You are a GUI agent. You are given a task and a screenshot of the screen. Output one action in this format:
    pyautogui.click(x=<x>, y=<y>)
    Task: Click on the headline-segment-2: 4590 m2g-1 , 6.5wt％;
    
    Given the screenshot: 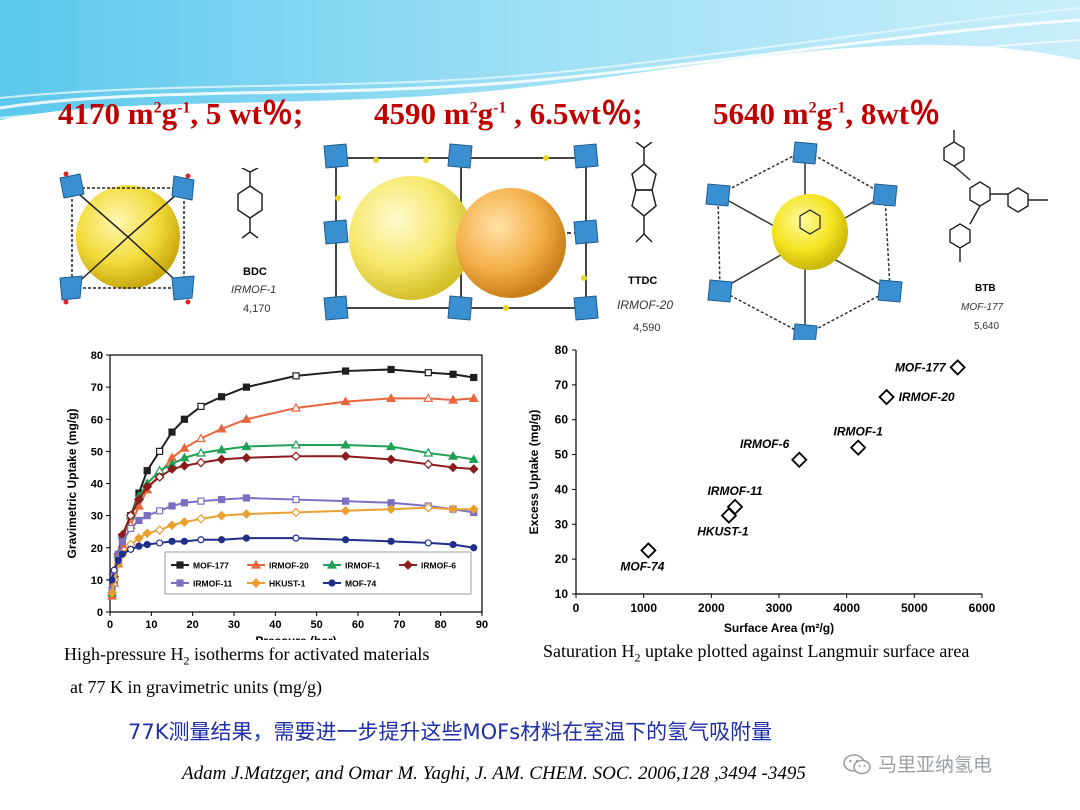 What is the action you would take?
    pyautogui.click(x=508, y=113)
    